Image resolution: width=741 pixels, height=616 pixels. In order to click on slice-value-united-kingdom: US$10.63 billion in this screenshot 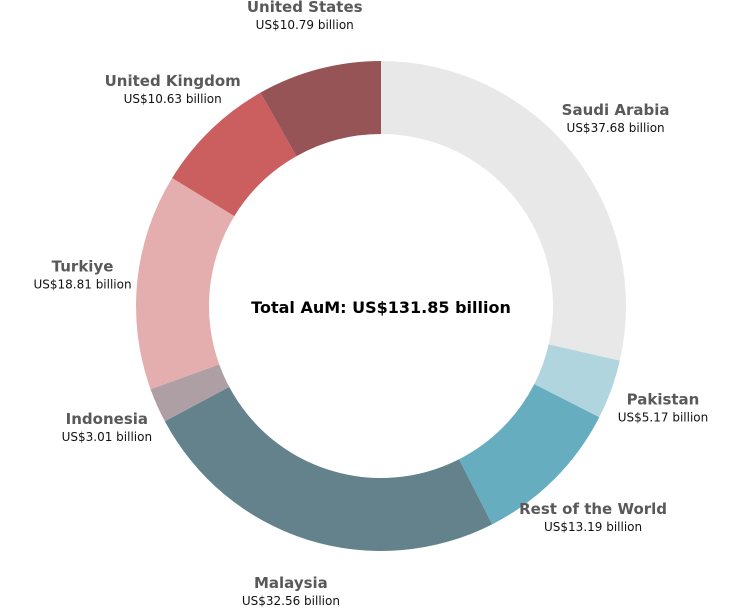, I will do `click(173, 99)`.